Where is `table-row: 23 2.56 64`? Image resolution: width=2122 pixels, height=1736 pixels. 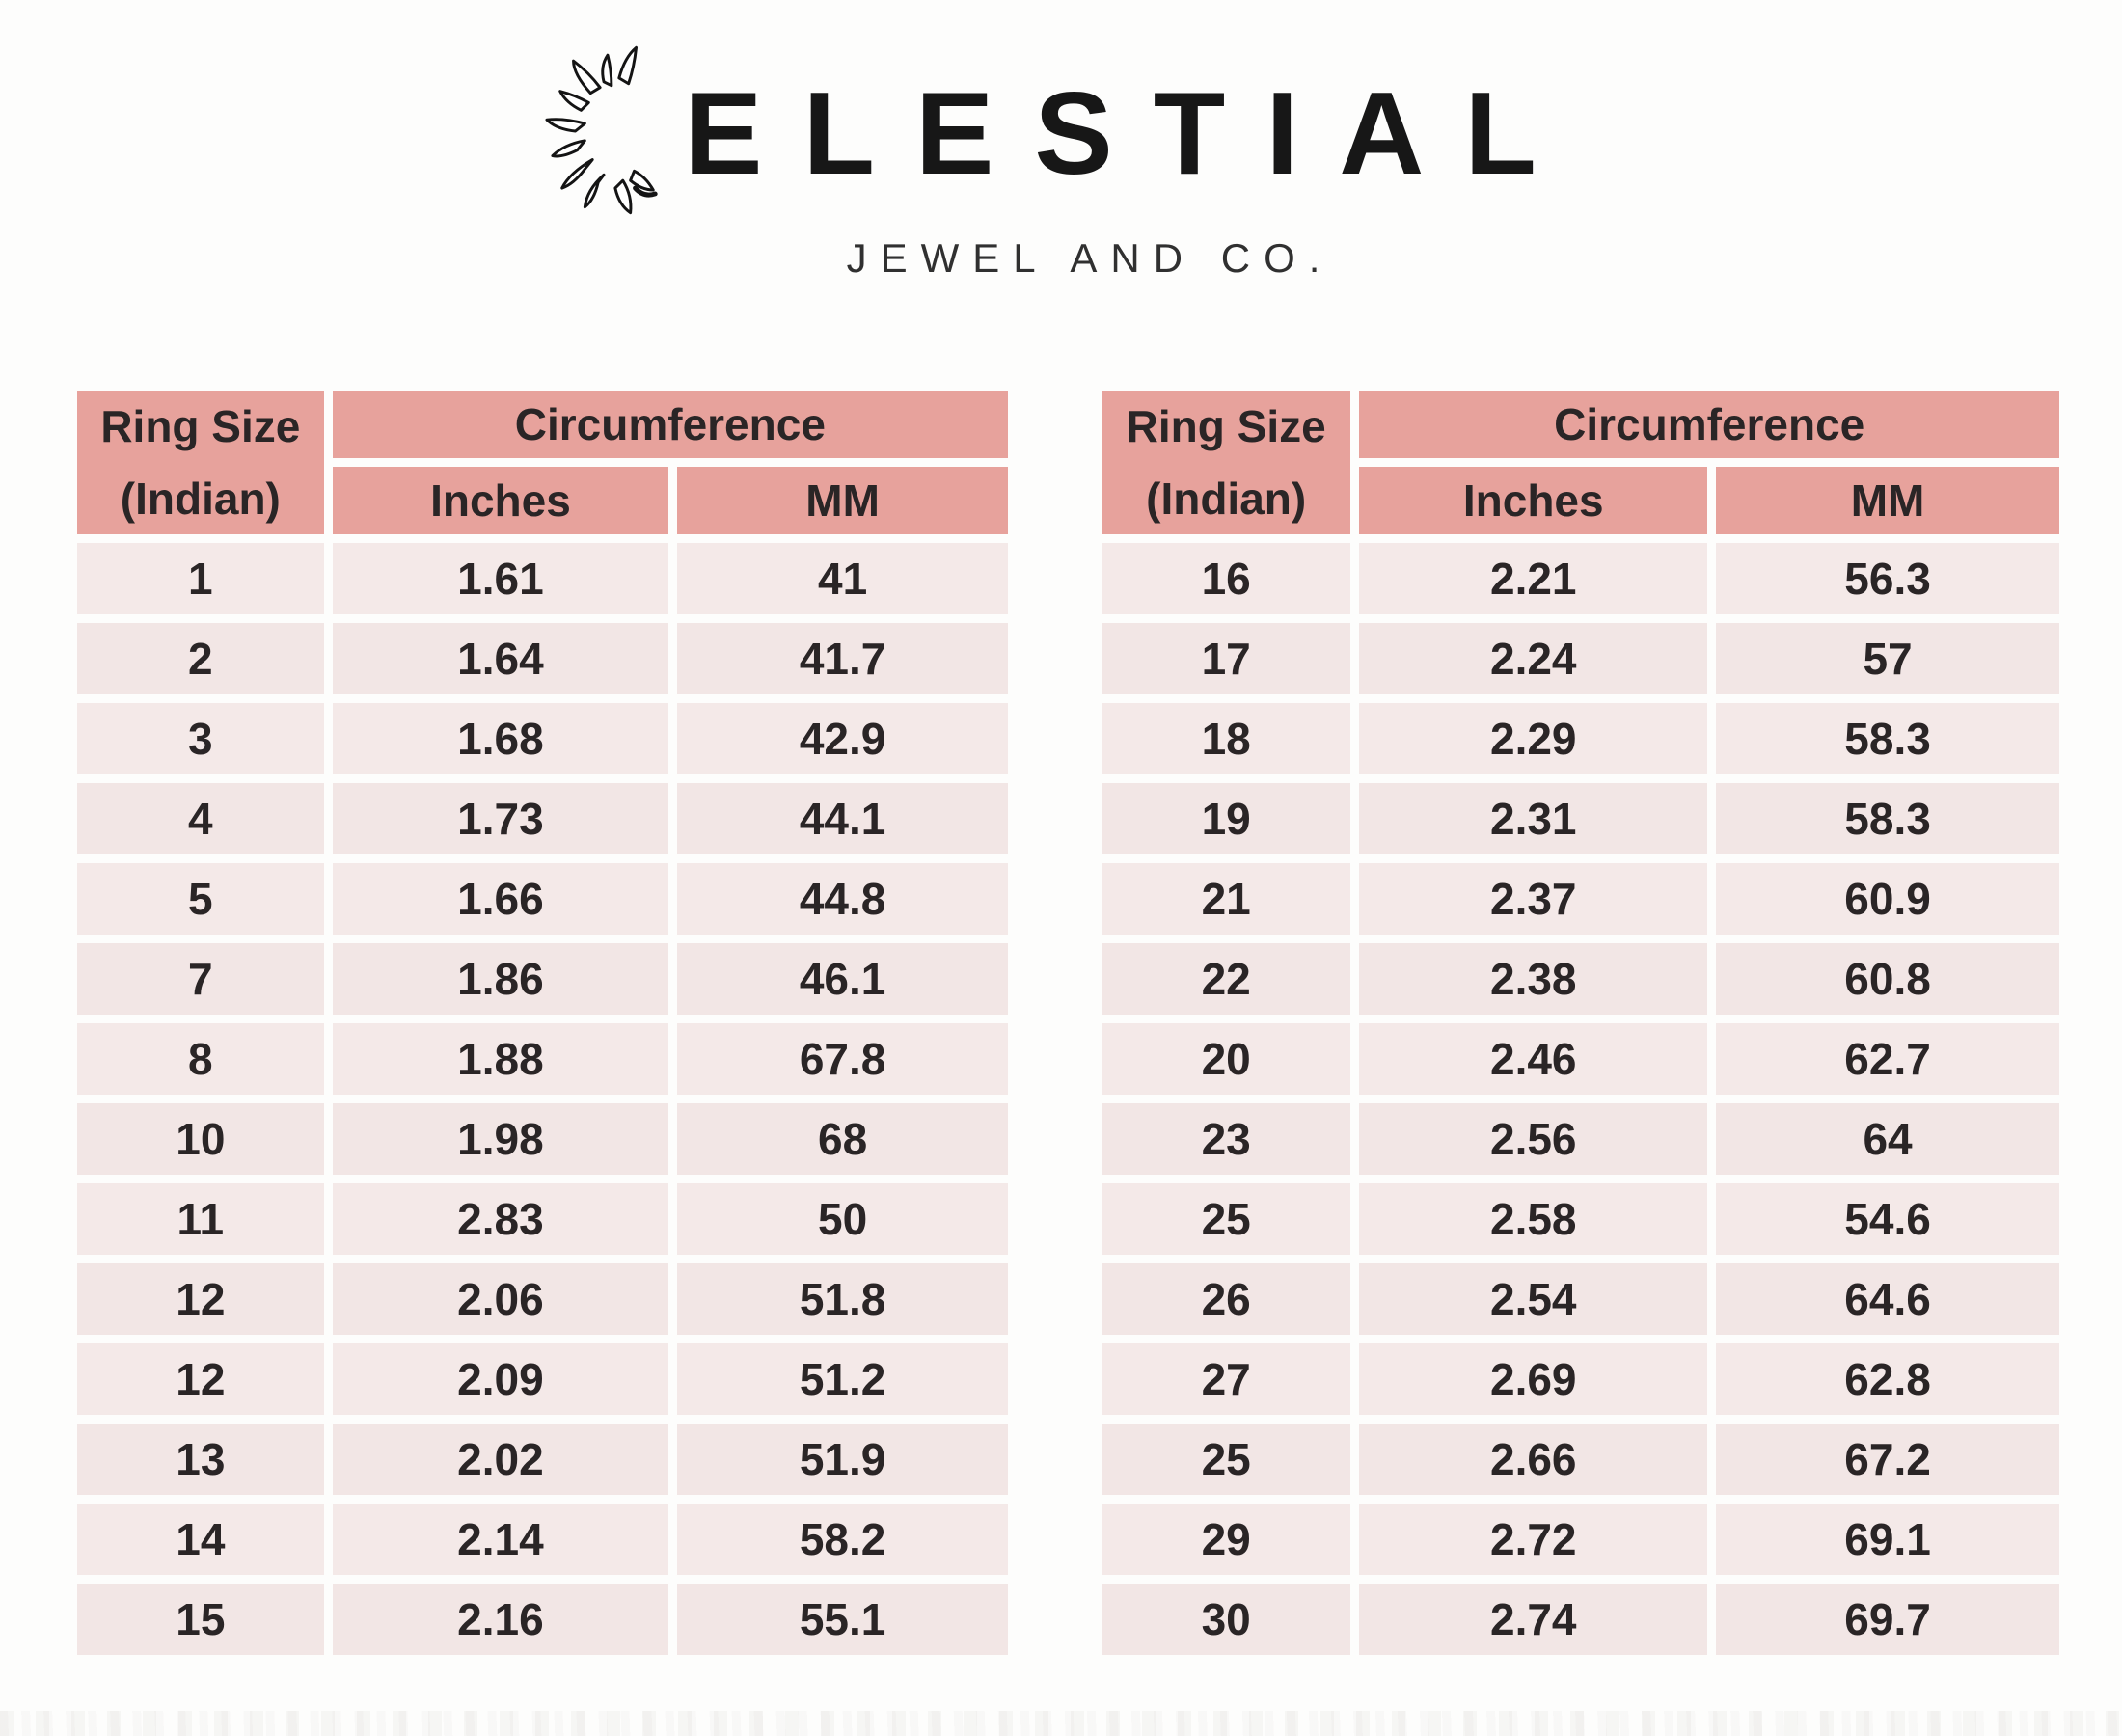
table-row: 23 2.56 64 is located at coordinates (1581, 1139).